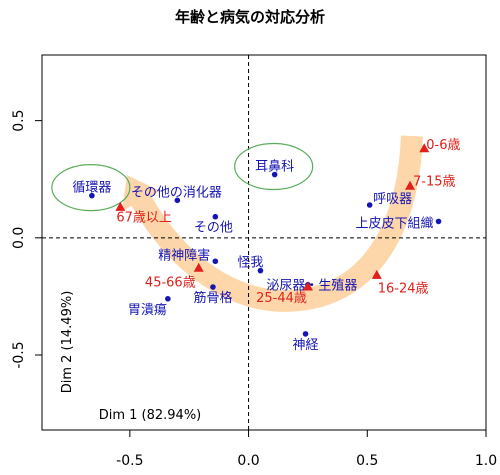 The image size is (500, 475). I want to click on x-tick-label: -0.5, so click(129, 461).